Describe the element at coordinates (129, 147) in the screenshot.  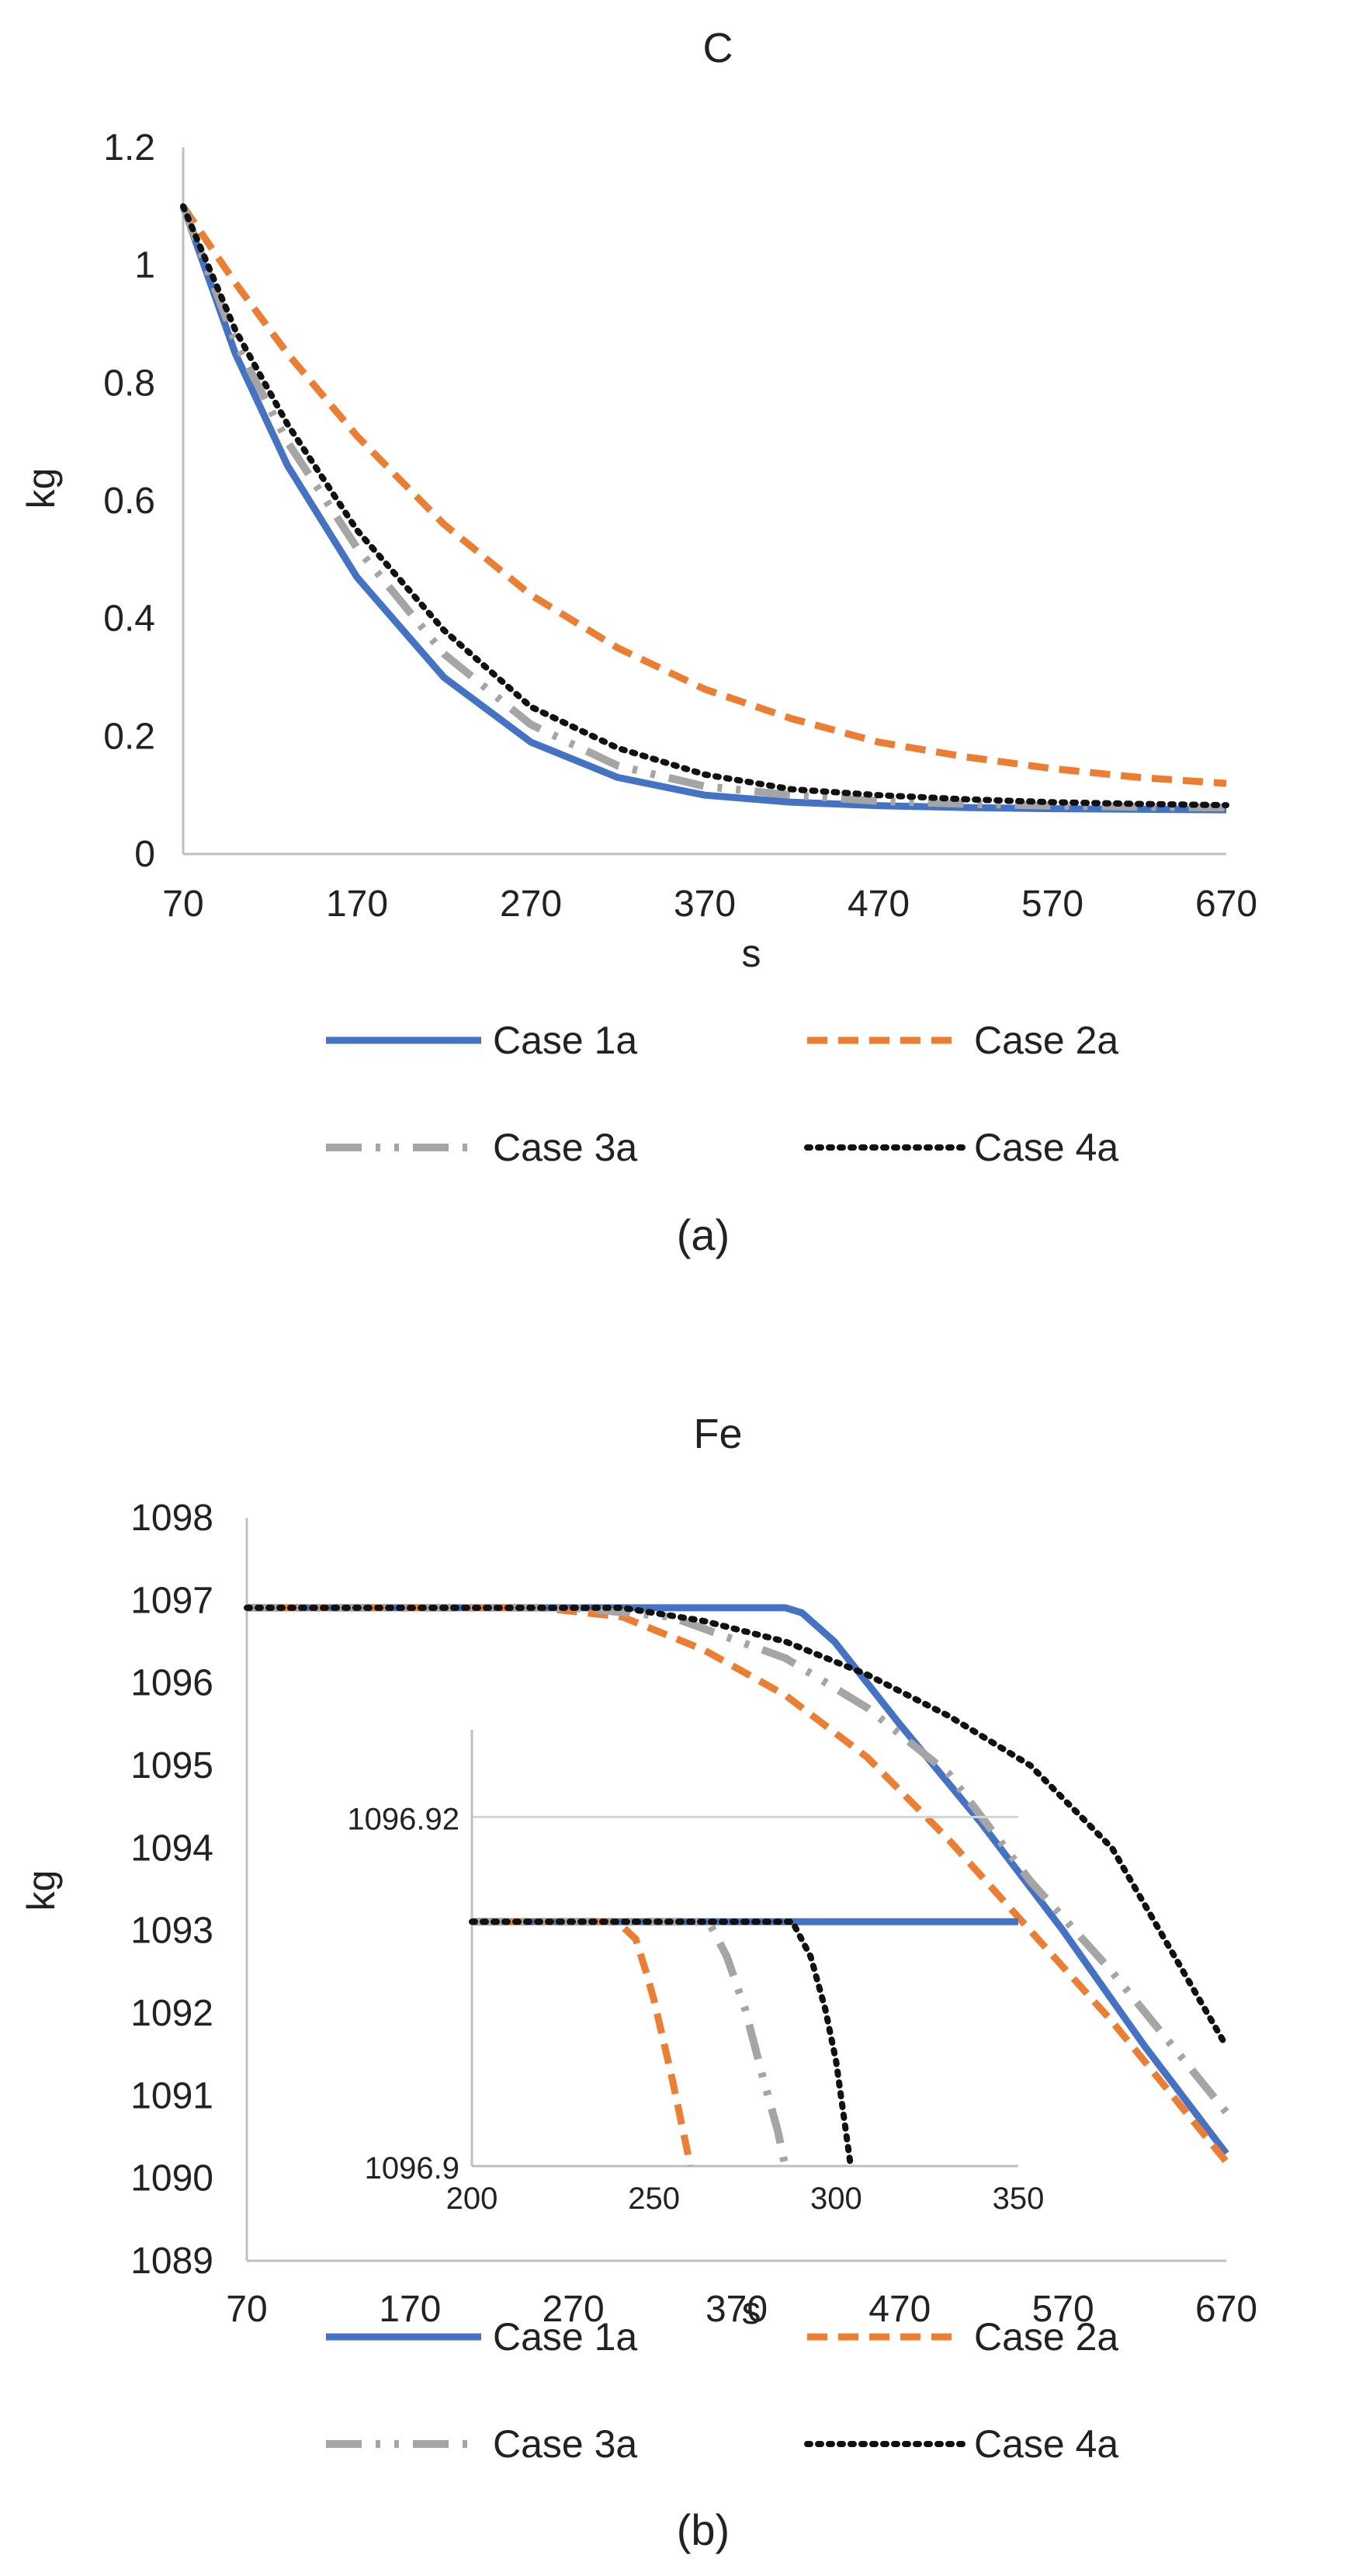
I see `y-tick-label-a: 1.2` at that location.